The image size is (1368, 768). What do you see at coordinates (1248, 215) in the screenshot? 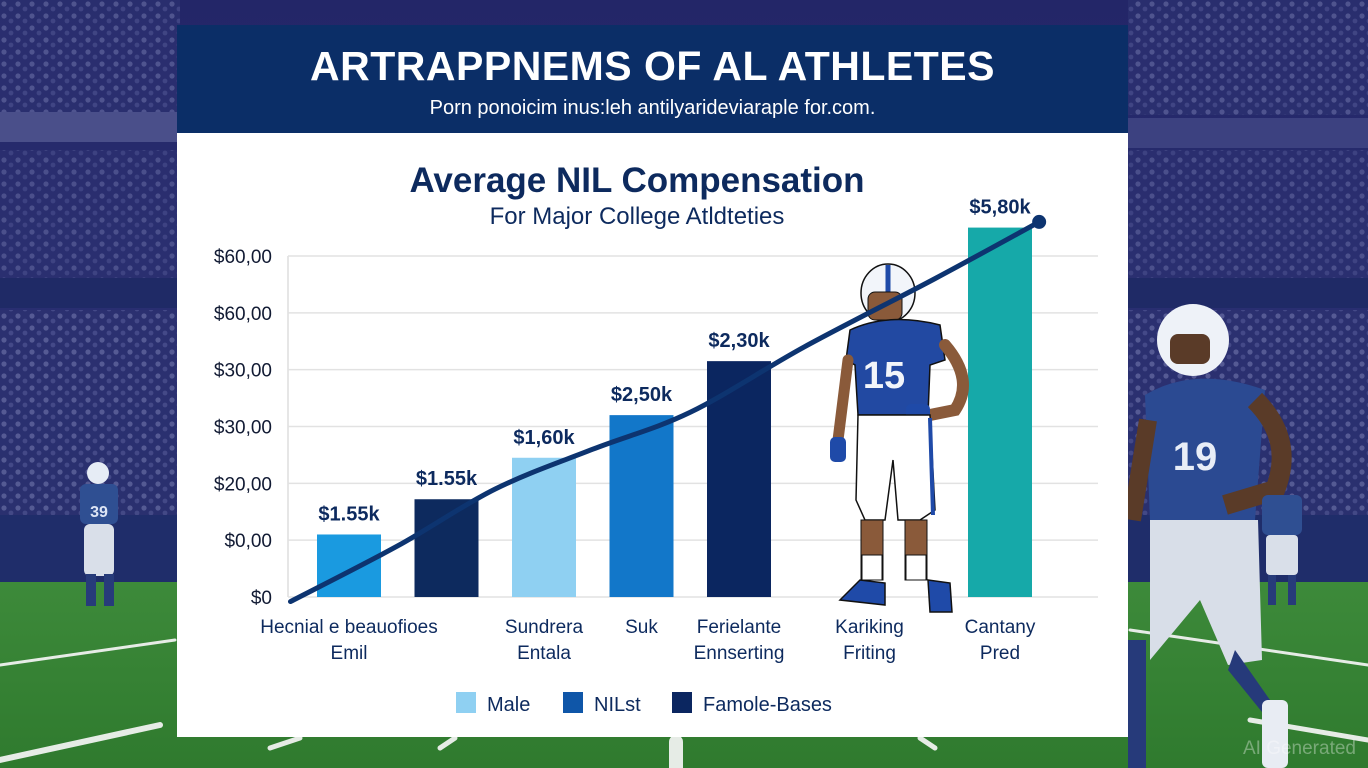
I see `crowd-right-lower` at bounding box center [1248, 215].